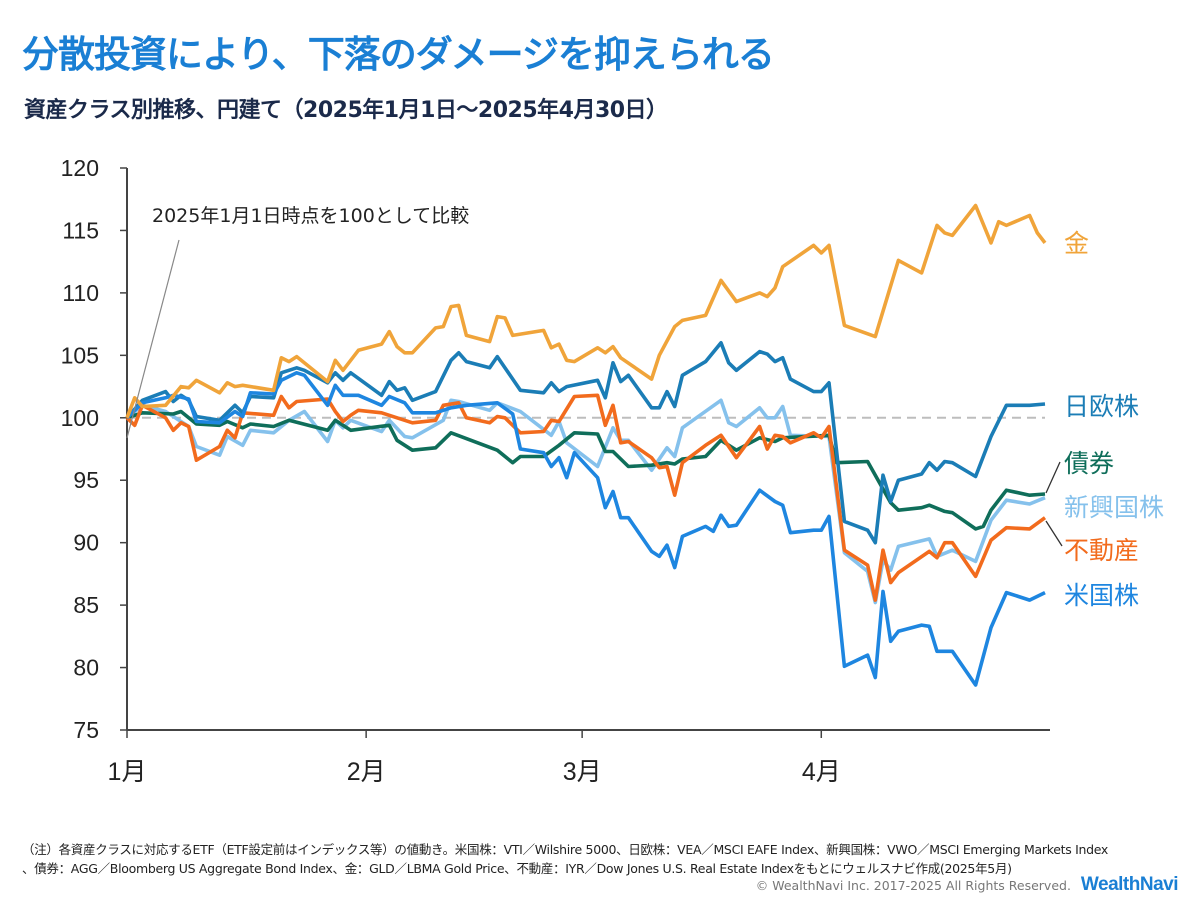  I want to click on x-tick-label: 2月, so click(366, 772).